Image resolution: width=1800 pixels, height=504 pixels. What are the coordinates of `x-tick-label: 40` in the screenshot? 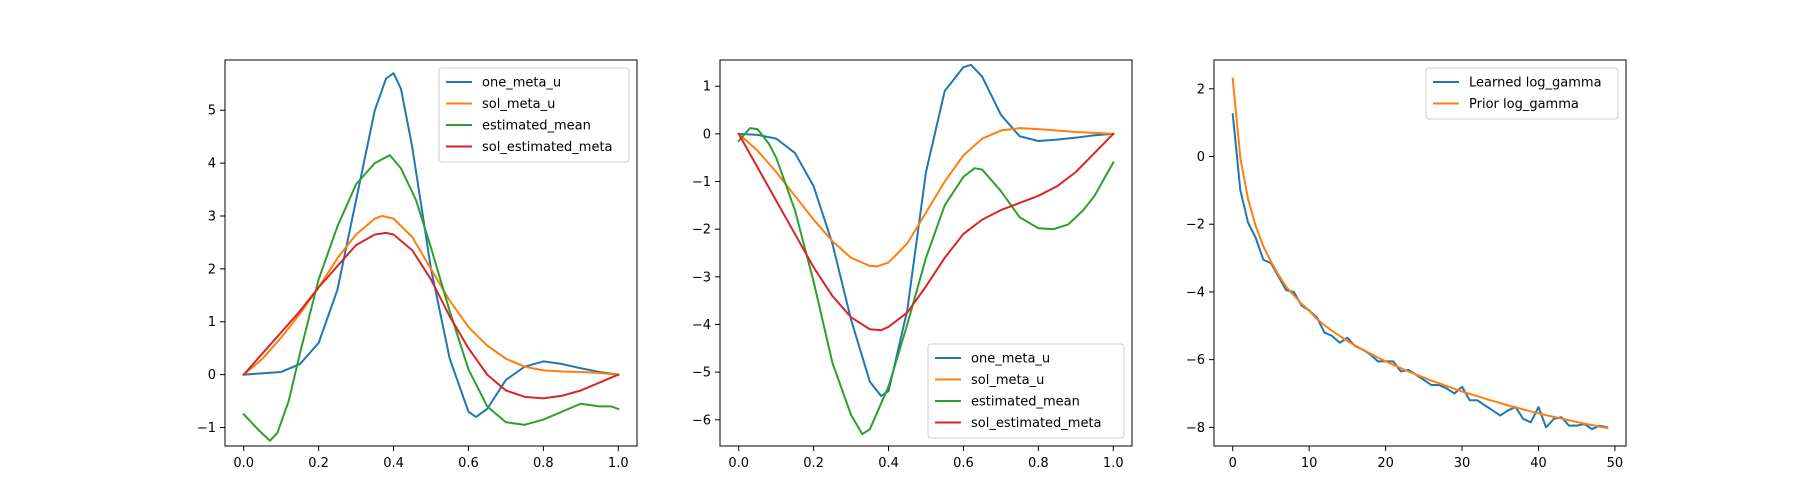 It's located at (1538, 463).